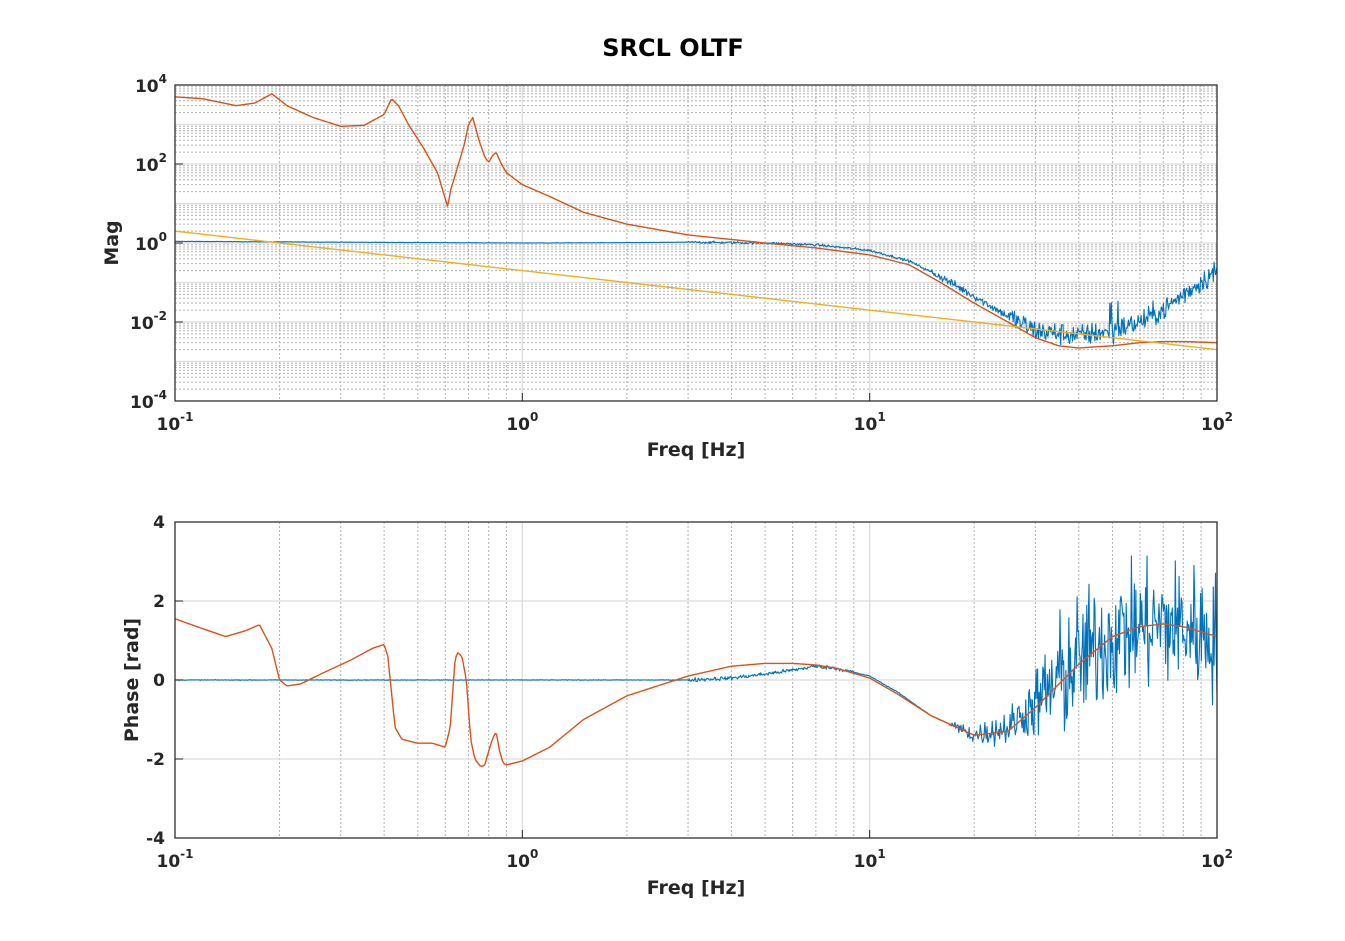 The height and width of the screenshot is (941, 1345). What do you see at coordinates (155, 839) in the screenshot?
I see `y-tick-label: -4` at bounding box center [155, 839].